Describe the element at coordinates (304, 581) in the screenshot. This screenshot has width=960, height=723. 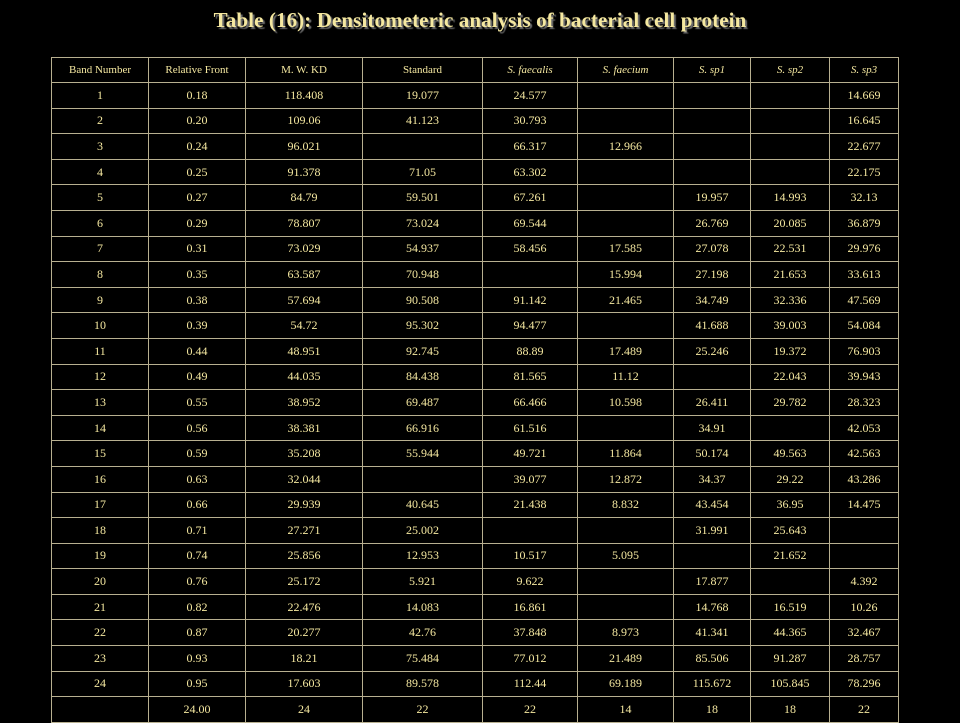
I see `table-cell: 25.172` at that location.